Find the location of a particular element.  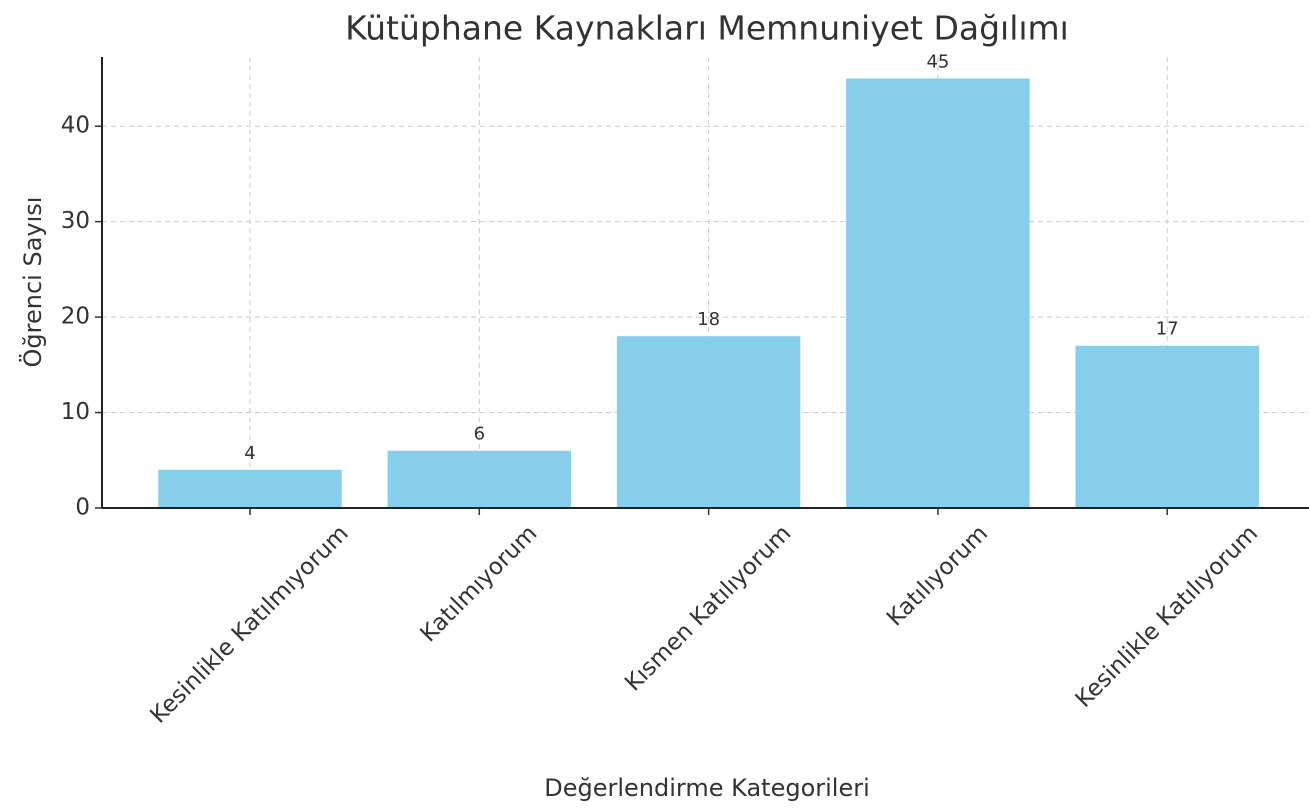

x-axis-label: Değerlendirme Kategorileri is located at coordinates (707, 788).